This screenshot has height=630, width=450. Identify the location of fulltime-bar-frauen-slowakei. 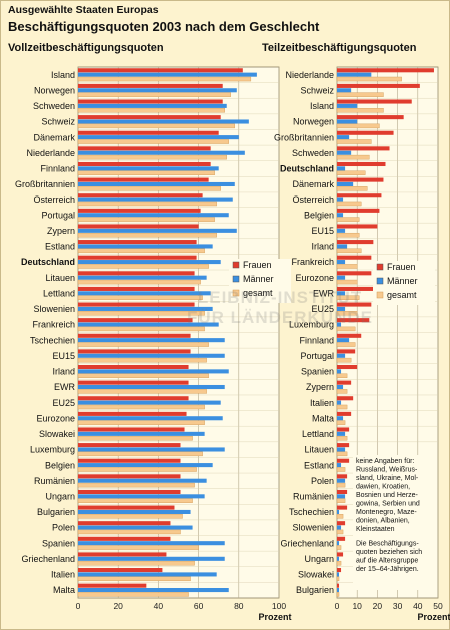
(131, 429).